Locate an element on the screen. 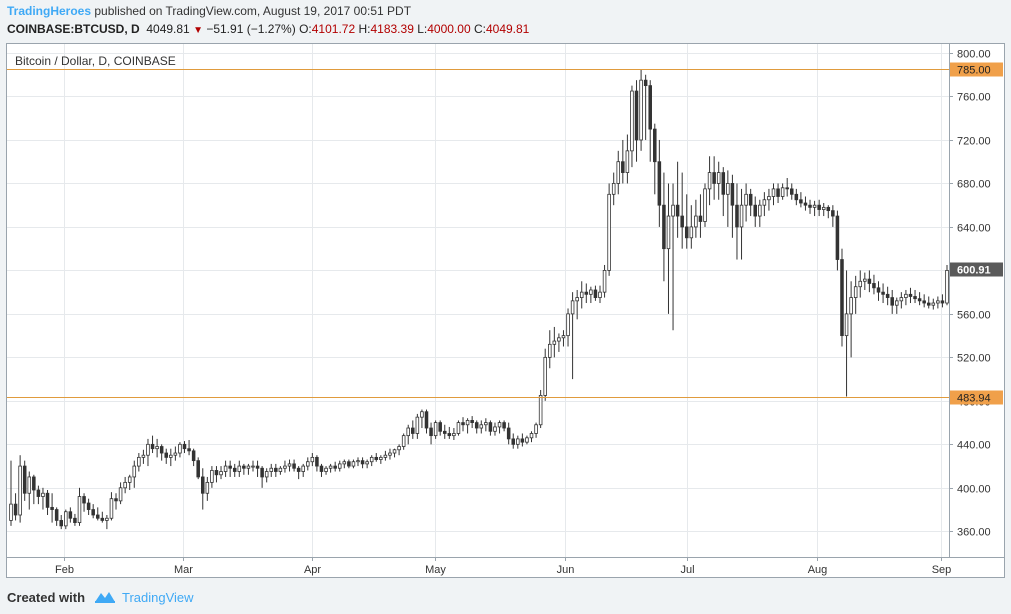  hline-label-bg is located at coordinates (976, 69).